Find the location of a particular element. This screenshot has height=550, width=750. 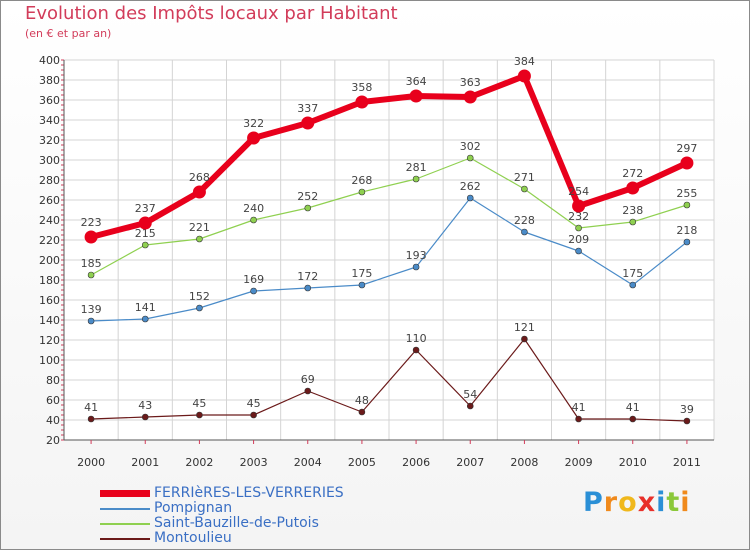

y-tick-label: 180 is located at coordinates (49, 280).